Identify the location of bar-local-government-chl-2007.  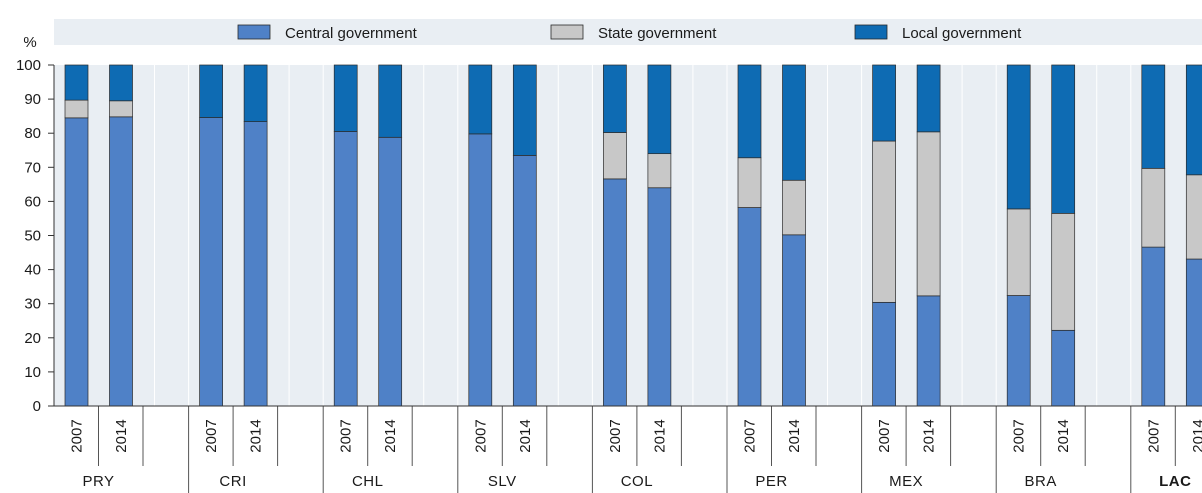
(345, 98).